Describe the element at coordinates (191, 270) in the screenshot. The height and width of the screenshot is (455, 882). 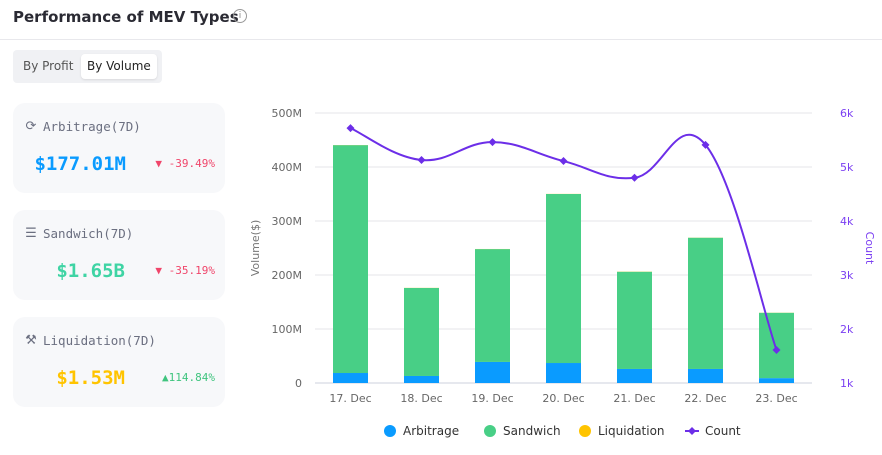
I see `change-value: -35.19%` at that location.